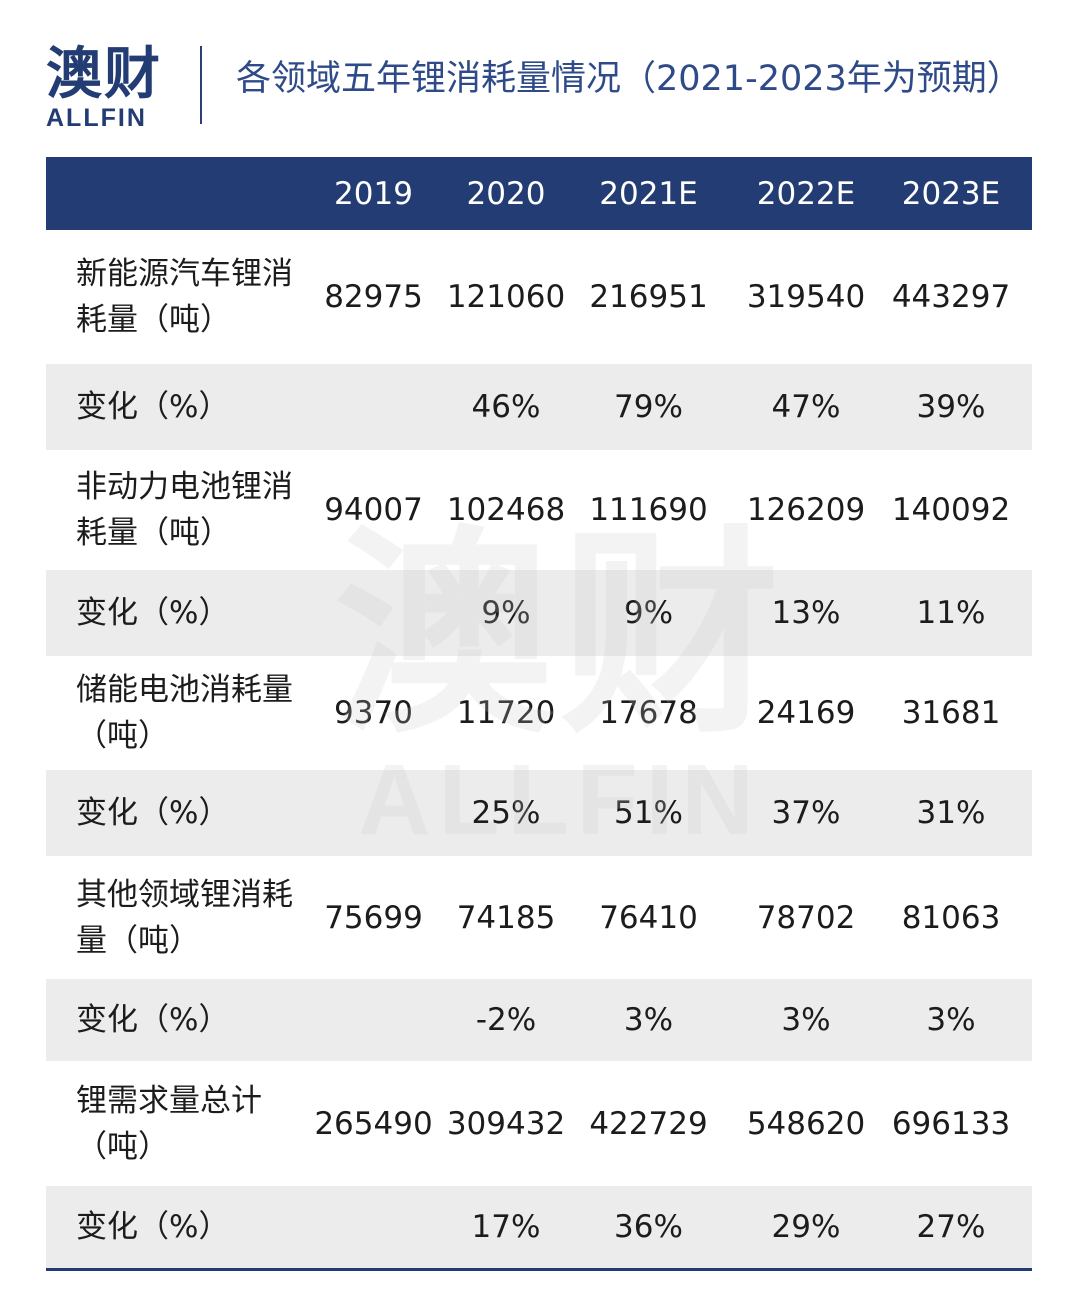  Describe the element at coordinates (506, 917) in the screenshot. I see `table-cell: 74185` at that location.